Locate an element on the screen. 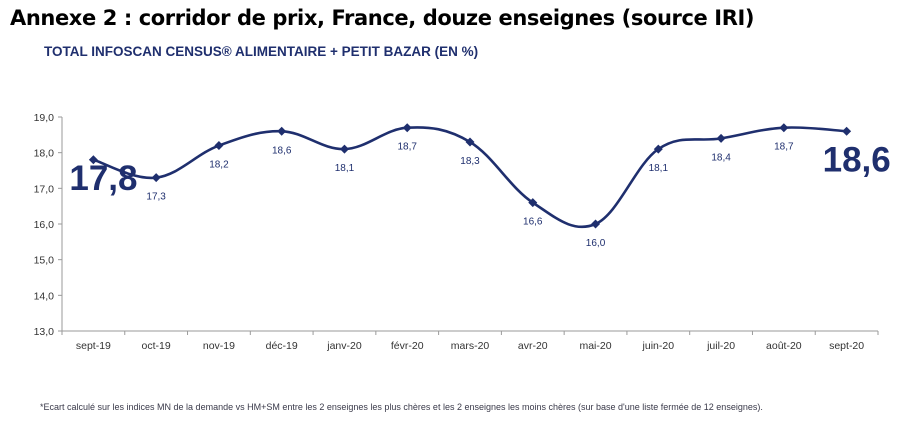 This screenshot has height=422, width=900. y-tick-label: 13,0 is located at coordinates (44, 332).